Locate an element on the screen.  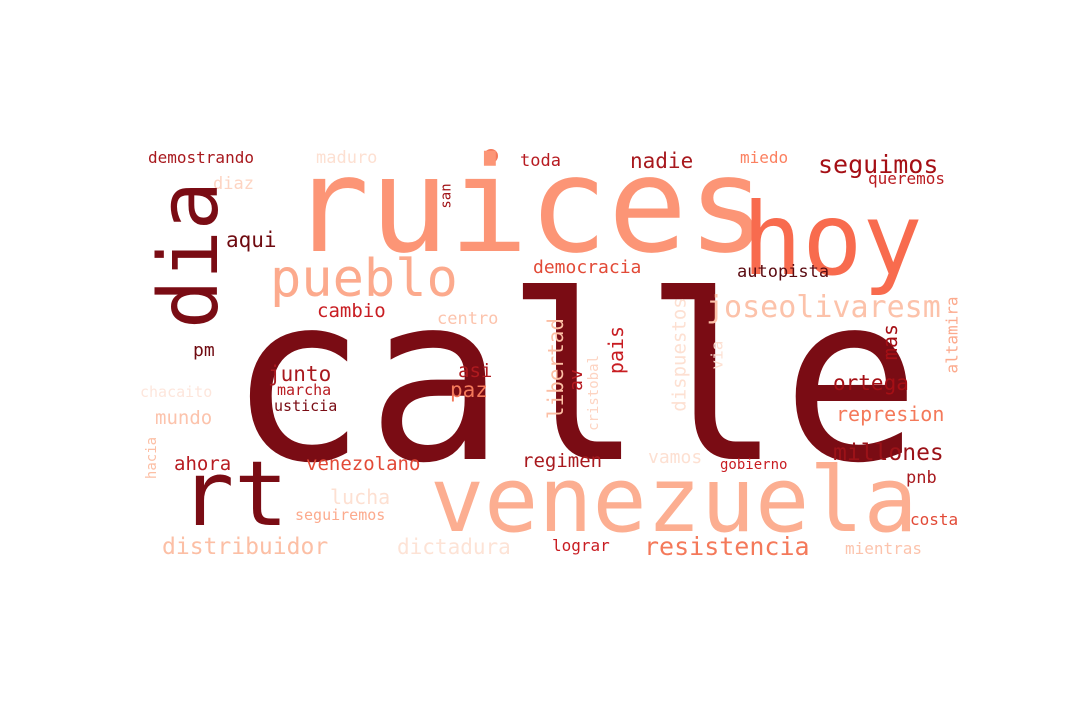
word-represion: represion is located at coordinates (890, 414).